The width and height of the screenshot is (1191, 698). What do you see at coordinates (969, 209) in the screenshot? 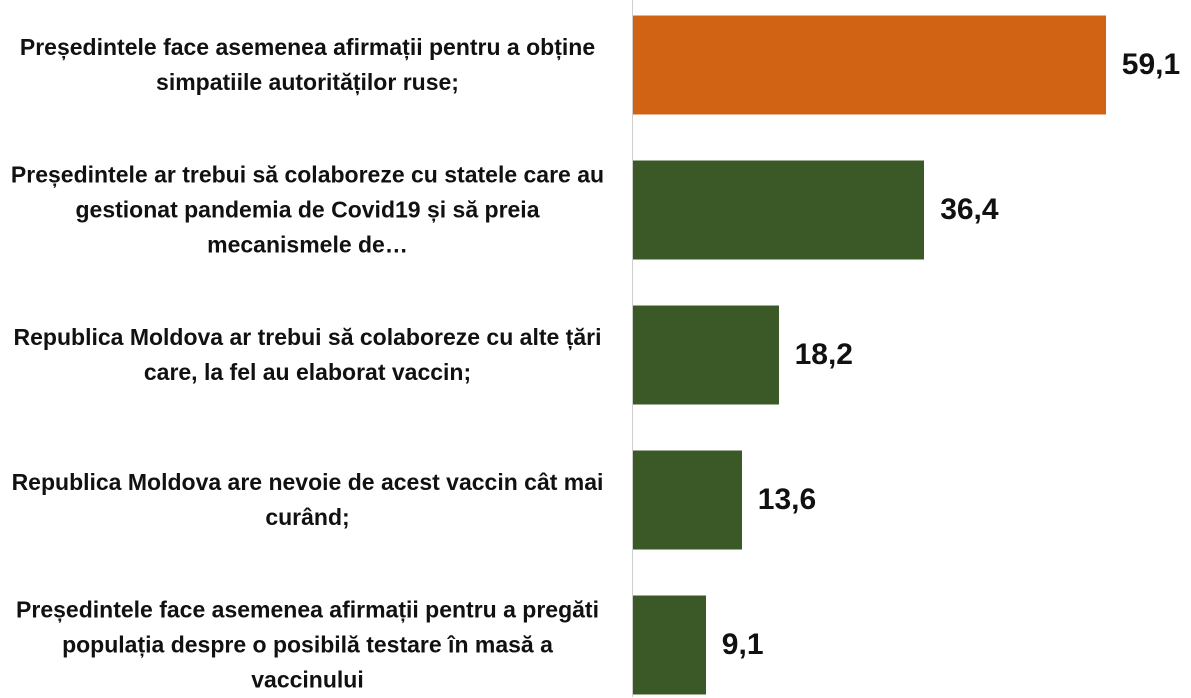
I see `value-label: 36,4` at bounding box center [969, 209].